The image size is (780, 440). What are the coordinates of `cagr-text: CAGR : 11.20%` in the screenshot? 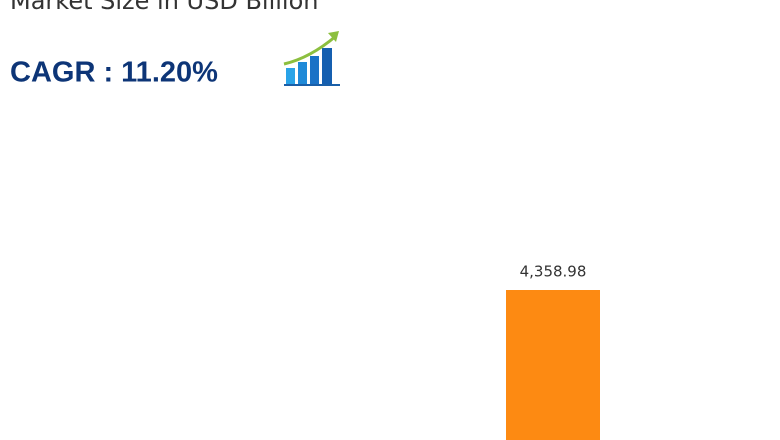 It's located at (114, 73).